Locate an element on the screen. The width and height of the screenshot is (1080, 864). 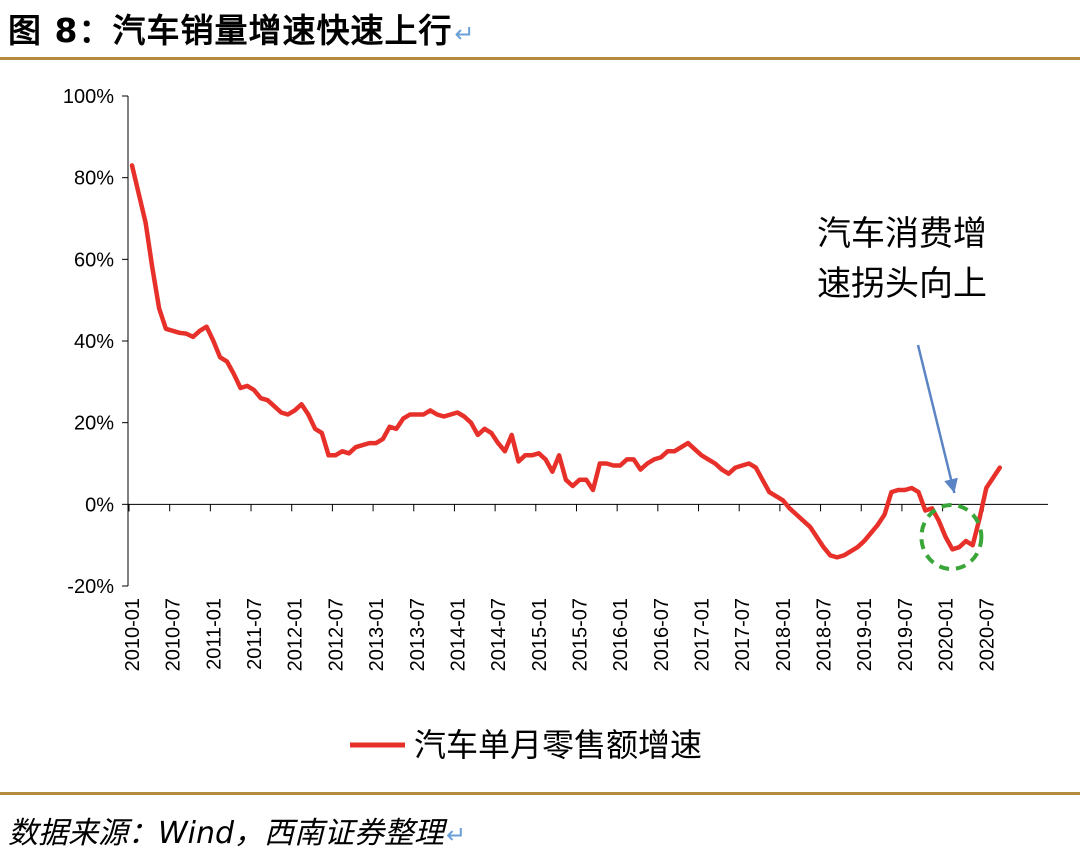
highlight-circle is located at coordinates (951, 537).